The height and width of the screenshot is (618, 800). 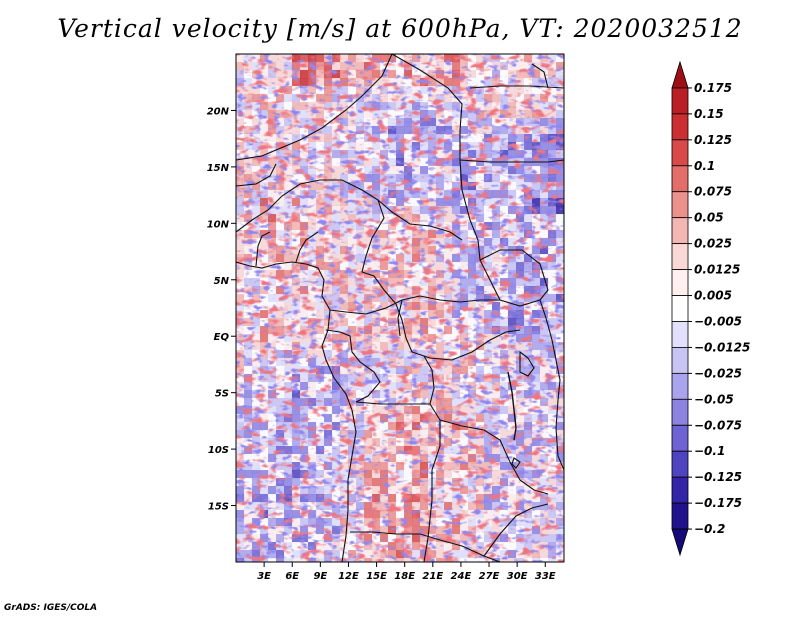 What do you see at coordinates (718, 321) in the screenshot?
I see `colorbar-label: −0.005` at bounding box center [718, 321].